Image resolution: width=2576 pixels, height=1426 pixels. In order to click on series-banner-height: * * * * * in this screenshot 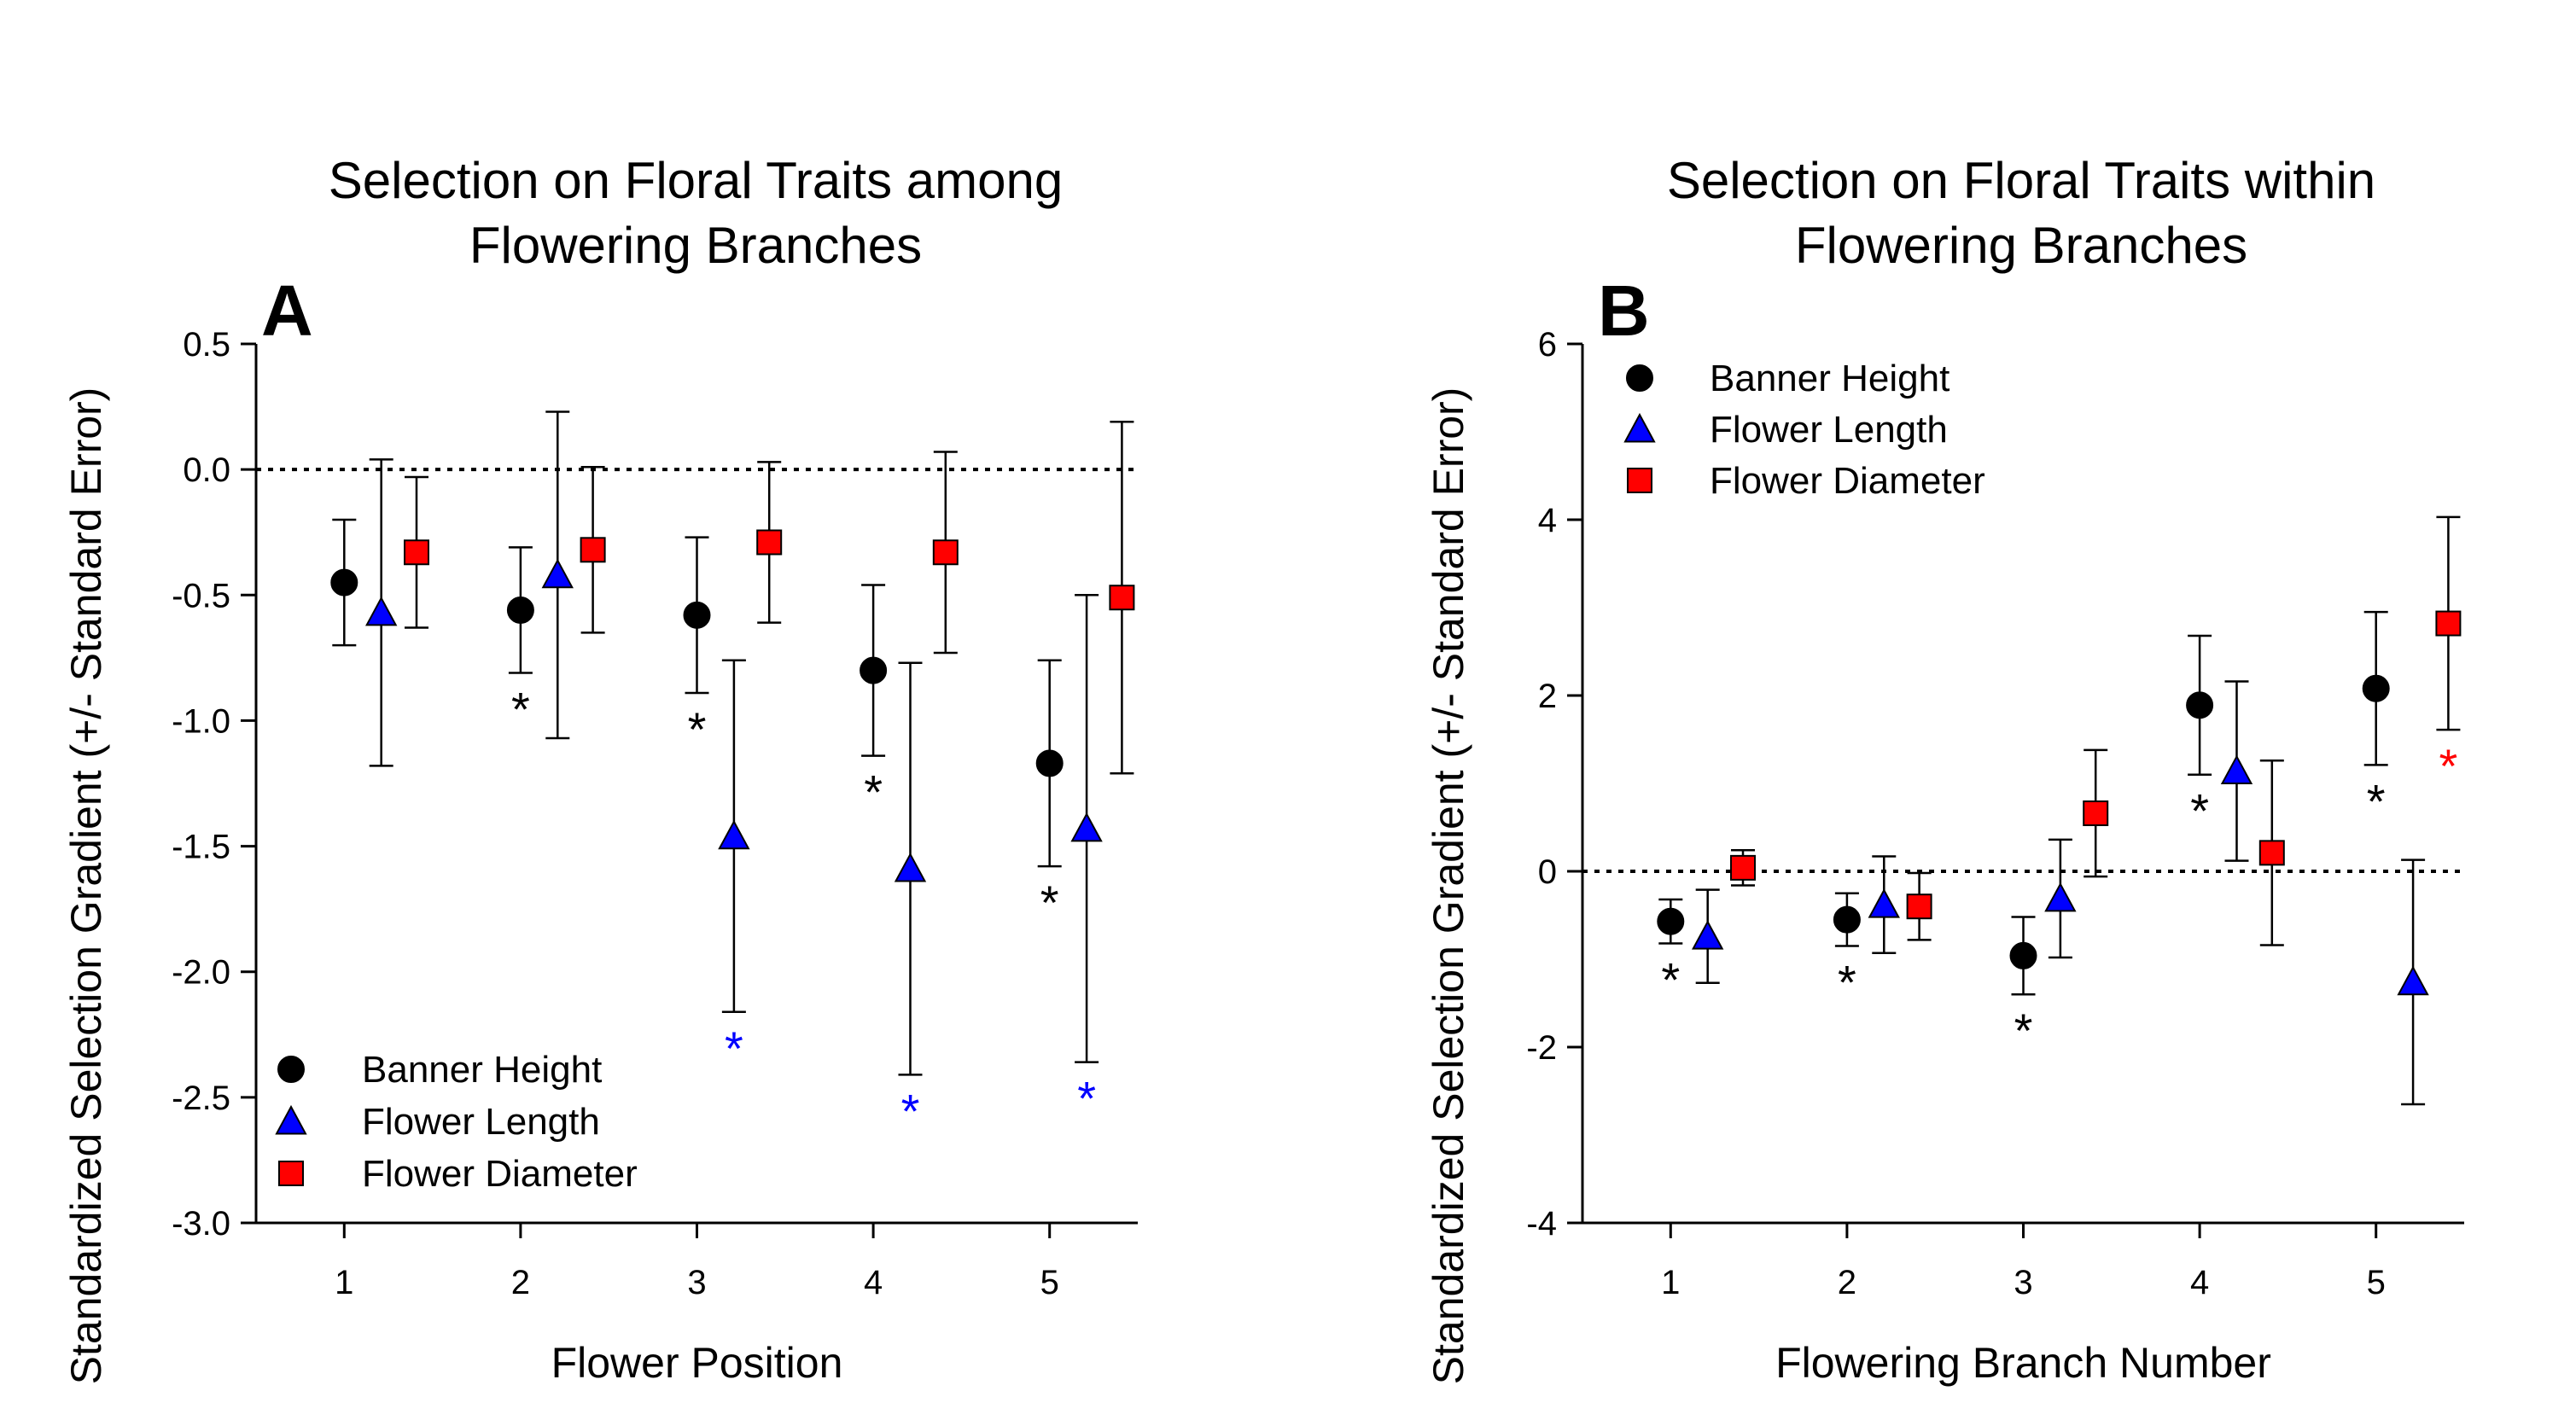, I will do `click(2023, 833)`.